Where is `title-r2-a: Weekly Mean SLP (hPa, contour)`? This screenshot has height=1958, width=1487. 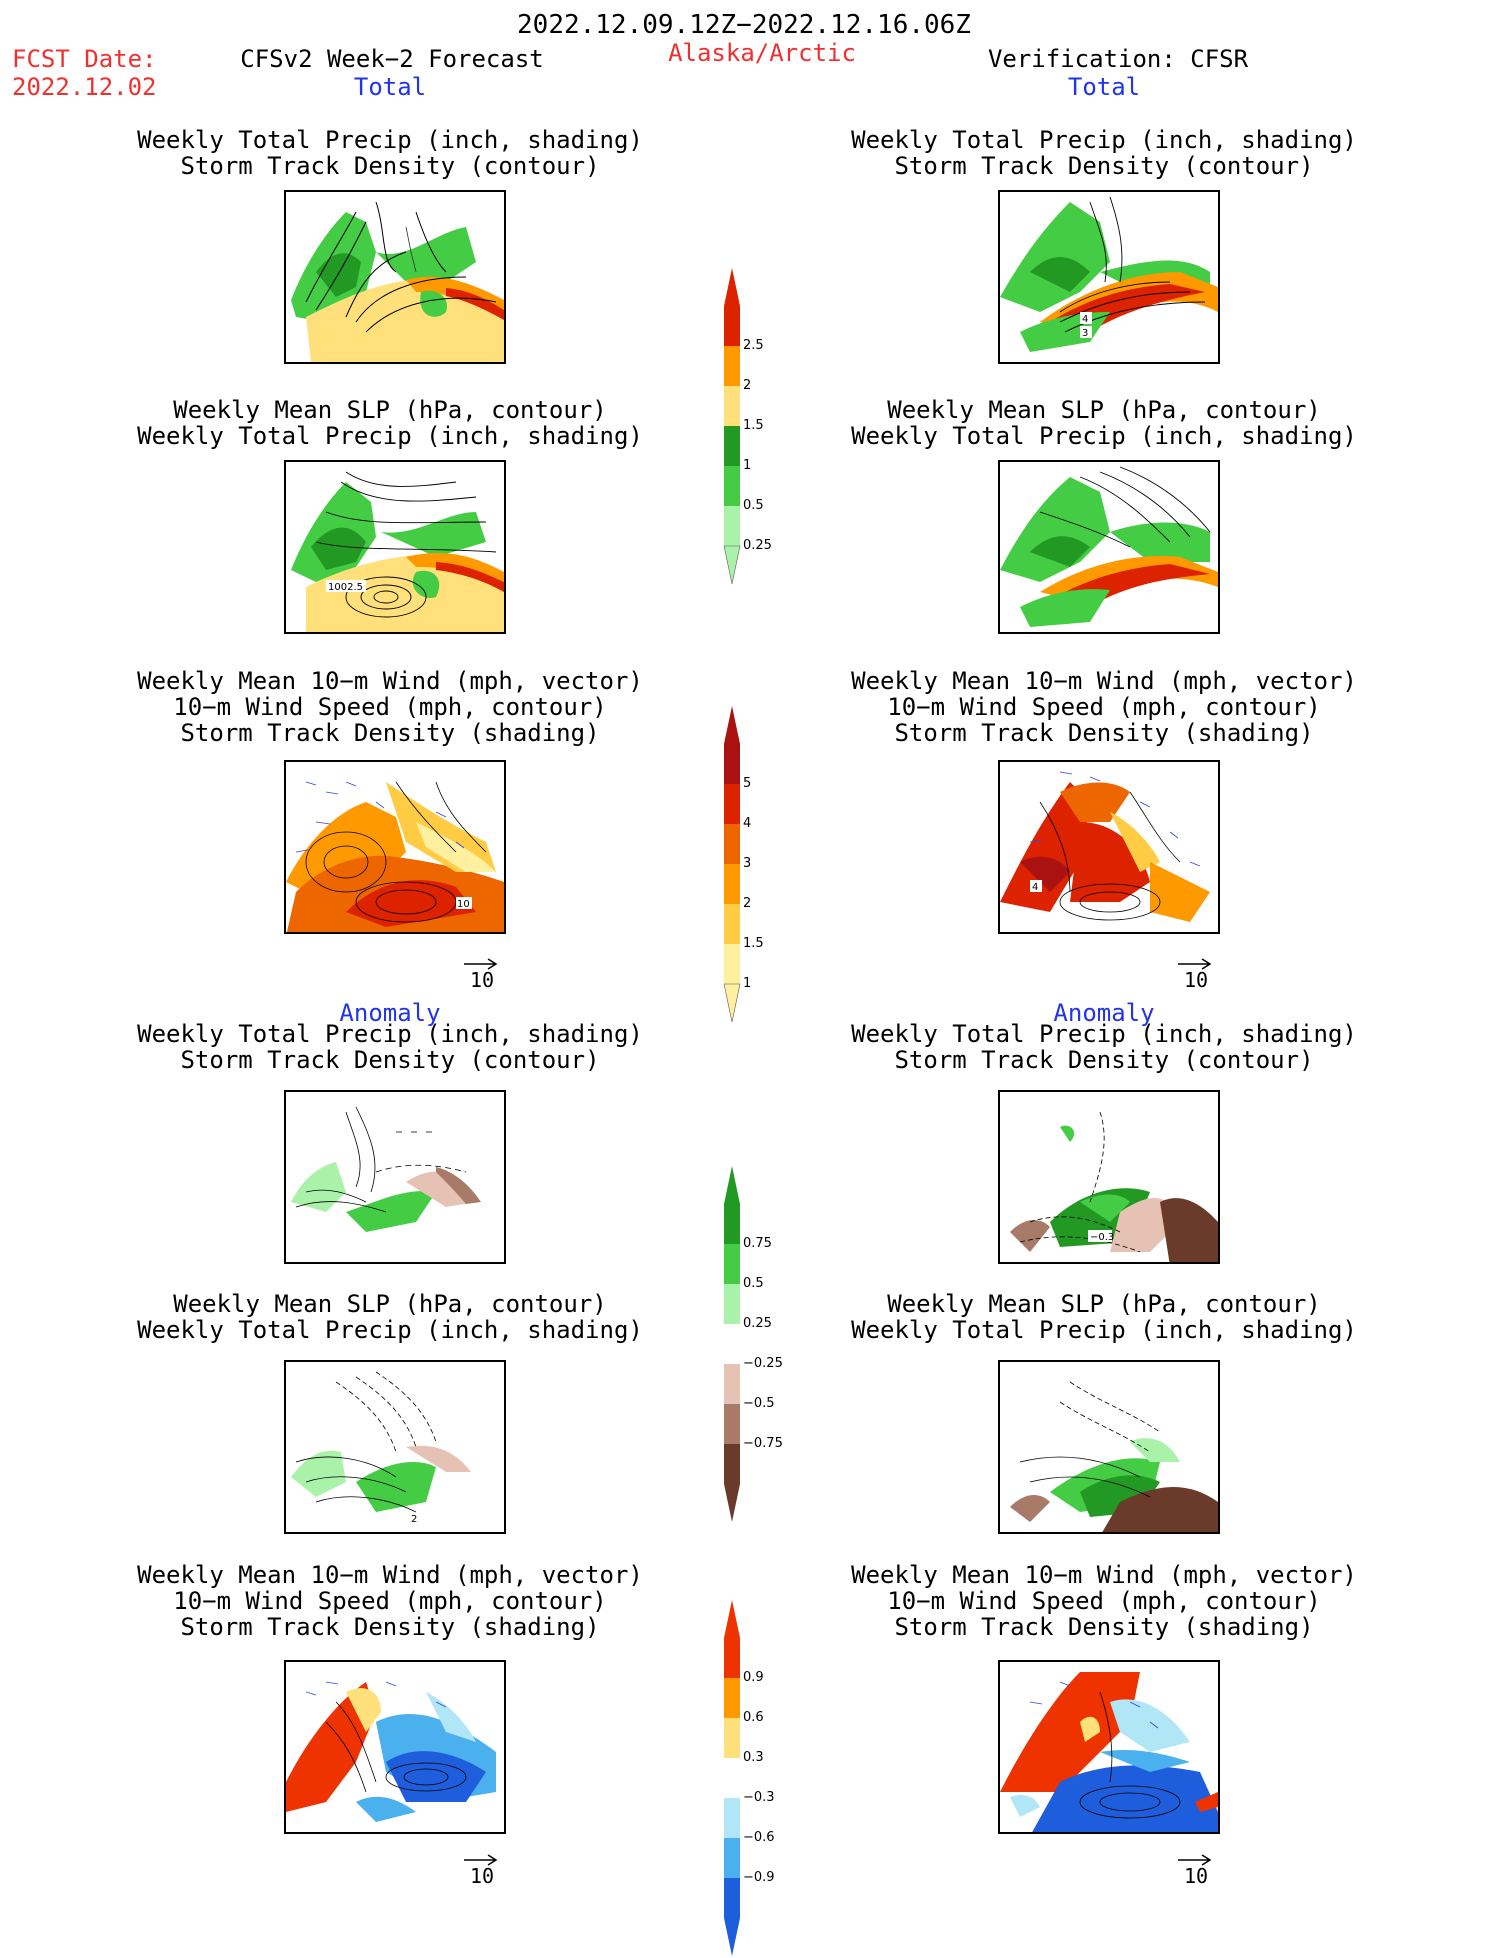
title-r2-a: Weekly Mean SLP (hPa, contour) is located at coordinates (1104, 410).